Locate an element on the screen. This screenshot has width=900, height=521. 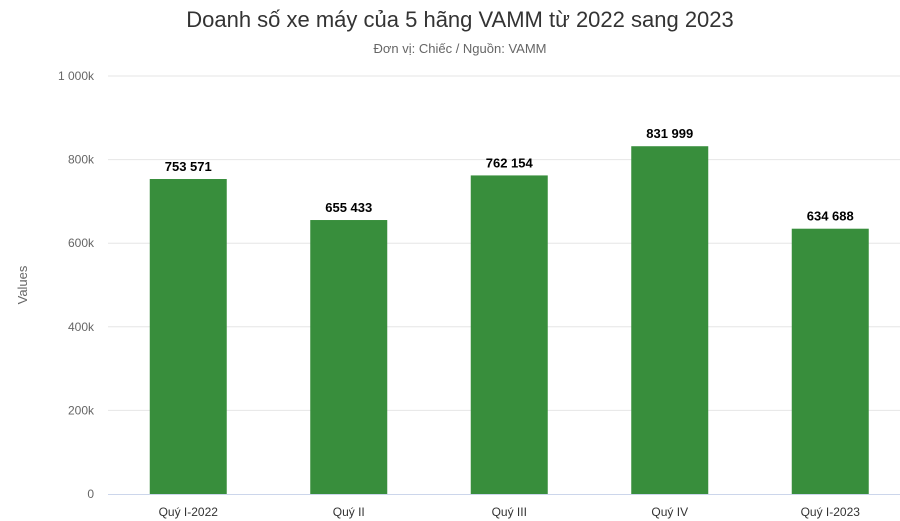
x-tick-label: Quý II is located at coordinates (349, 512).